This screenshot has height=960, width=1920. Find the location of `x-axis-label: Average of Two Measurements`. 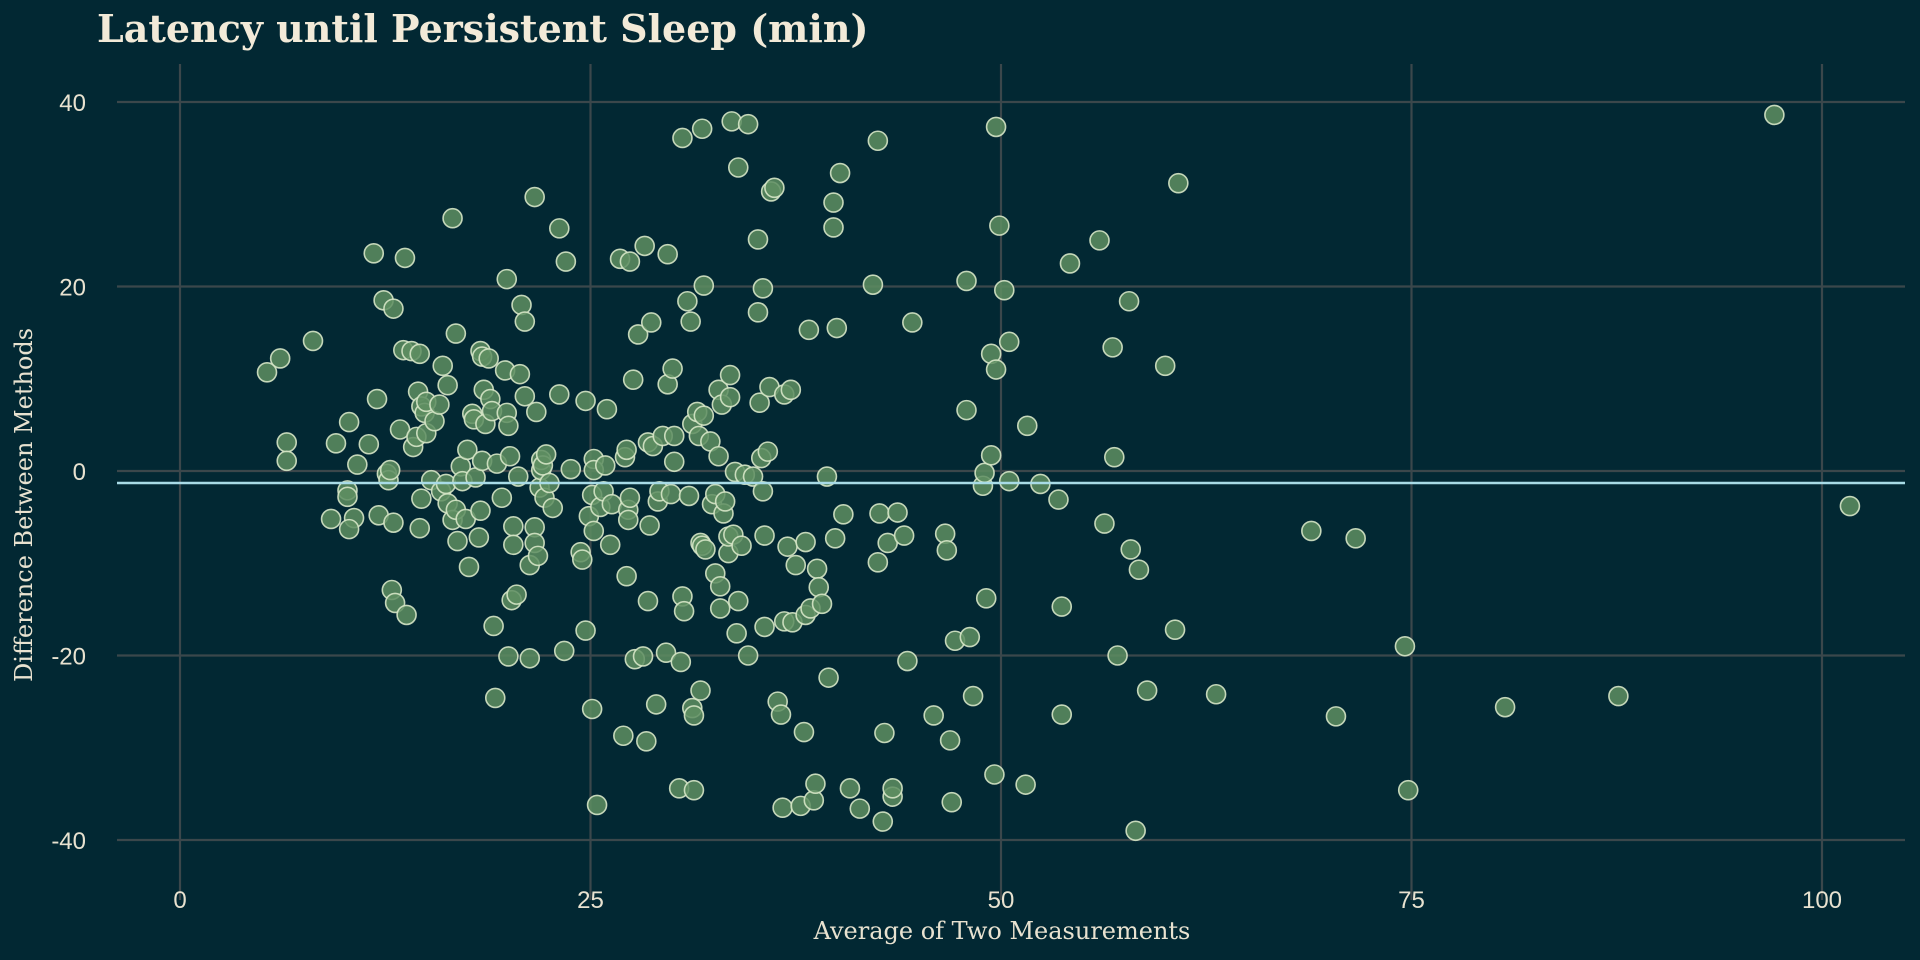

x-axis-label: Average of Two Measurements is located at coordinates (1002, 931).